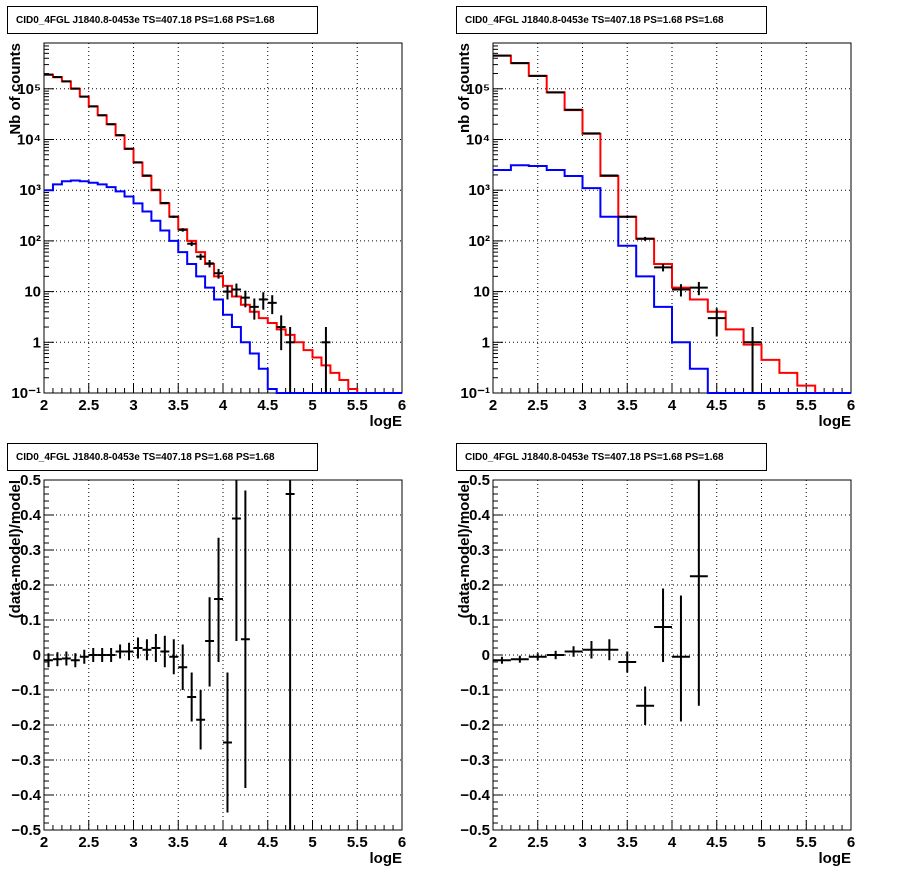 Image resolution: width=898 pixels, height=875 pixels. What do you see at coordinates (30, 241) in the screenshot?
I see `y-tick-label: 10²` at bounding box center [30, 241].